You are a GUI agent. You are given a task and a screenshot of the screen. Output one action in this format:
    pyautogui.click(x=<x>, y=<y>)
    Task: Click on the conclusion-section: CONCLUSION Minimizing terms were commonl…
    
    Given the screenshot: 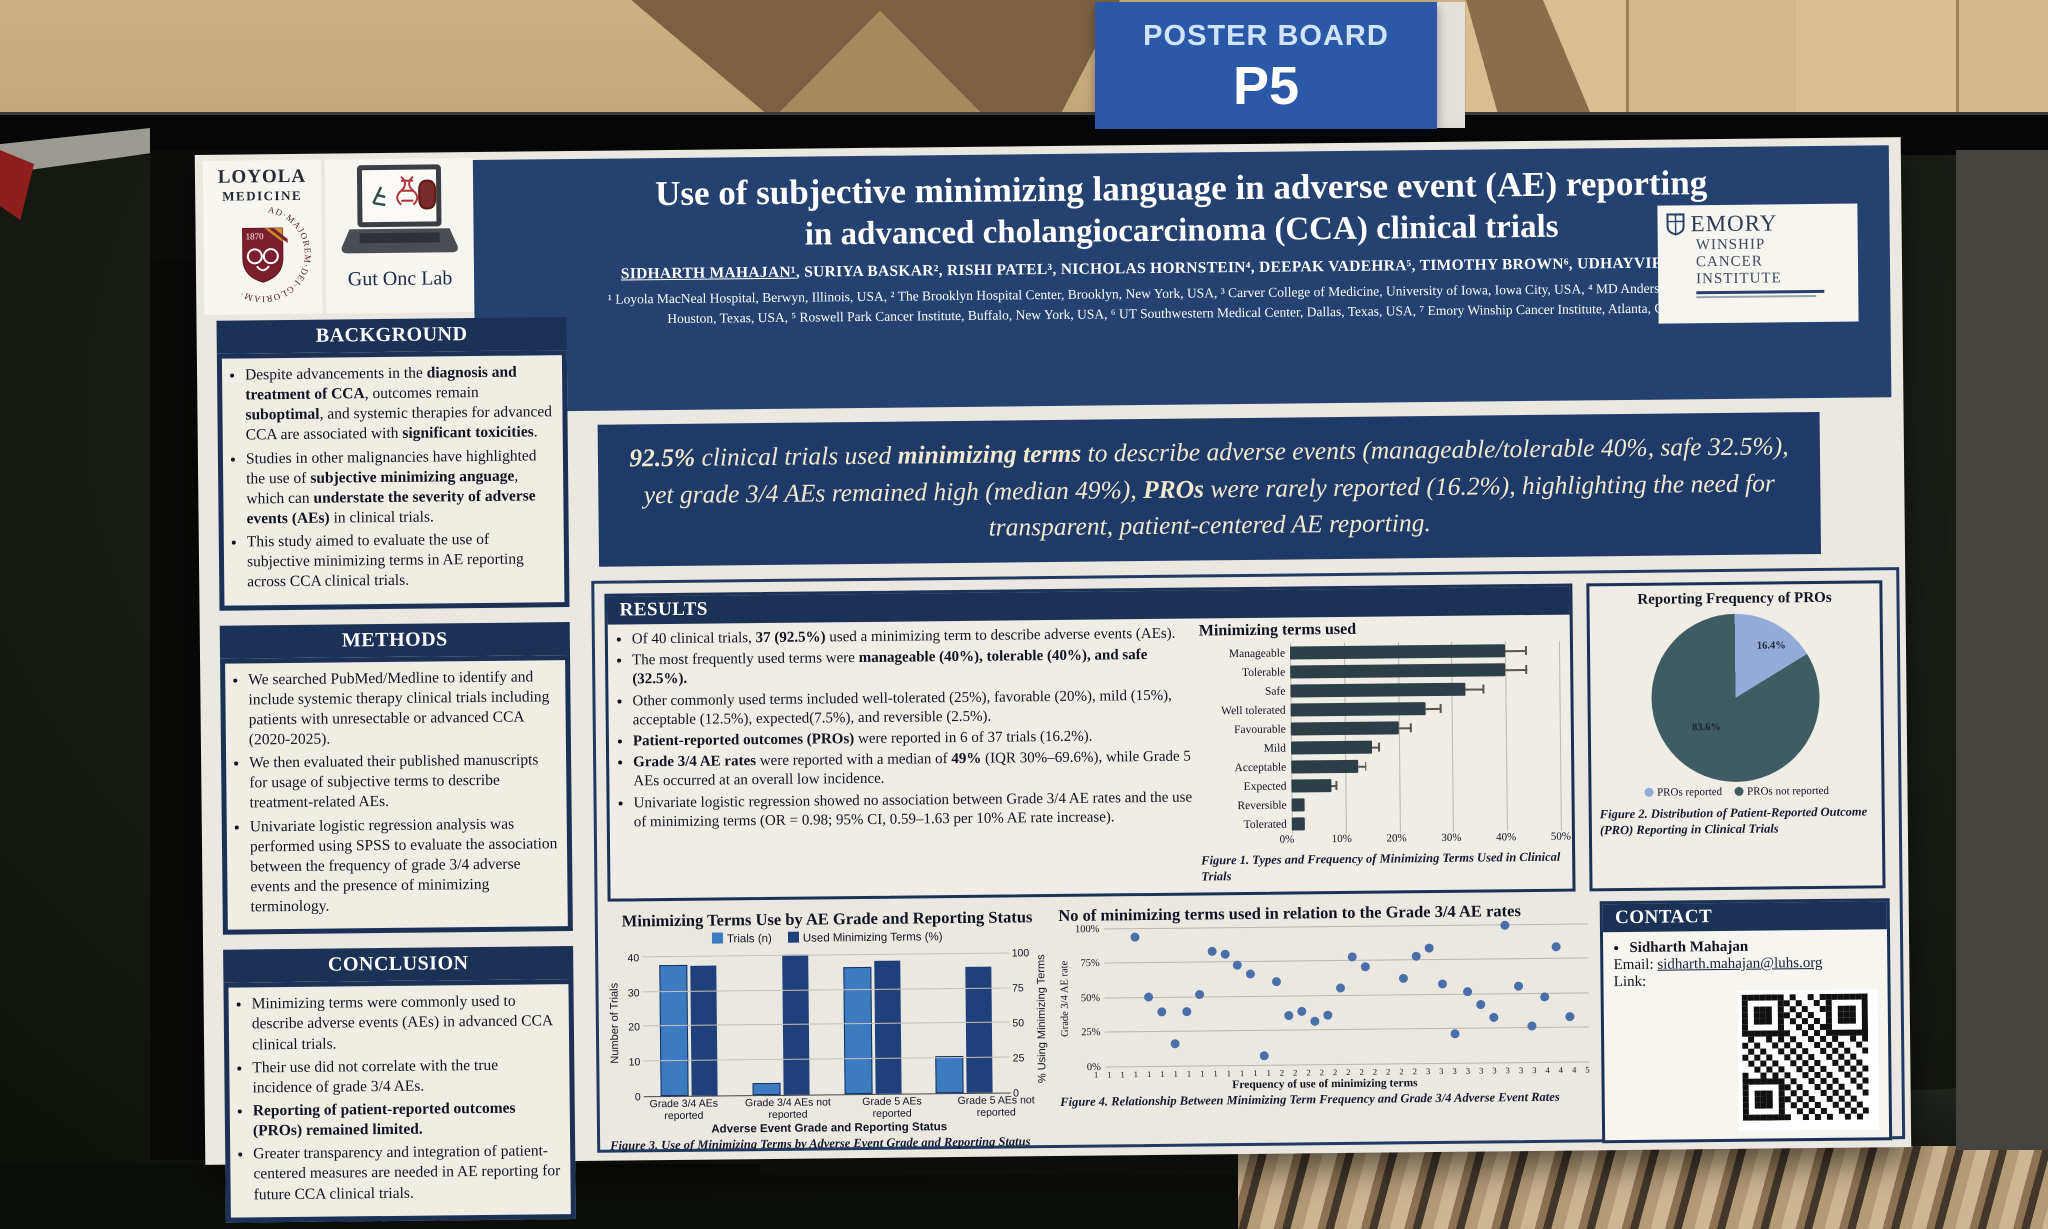 What is the action you would take?
    pyautogui.click(x=399, y=1084)
    